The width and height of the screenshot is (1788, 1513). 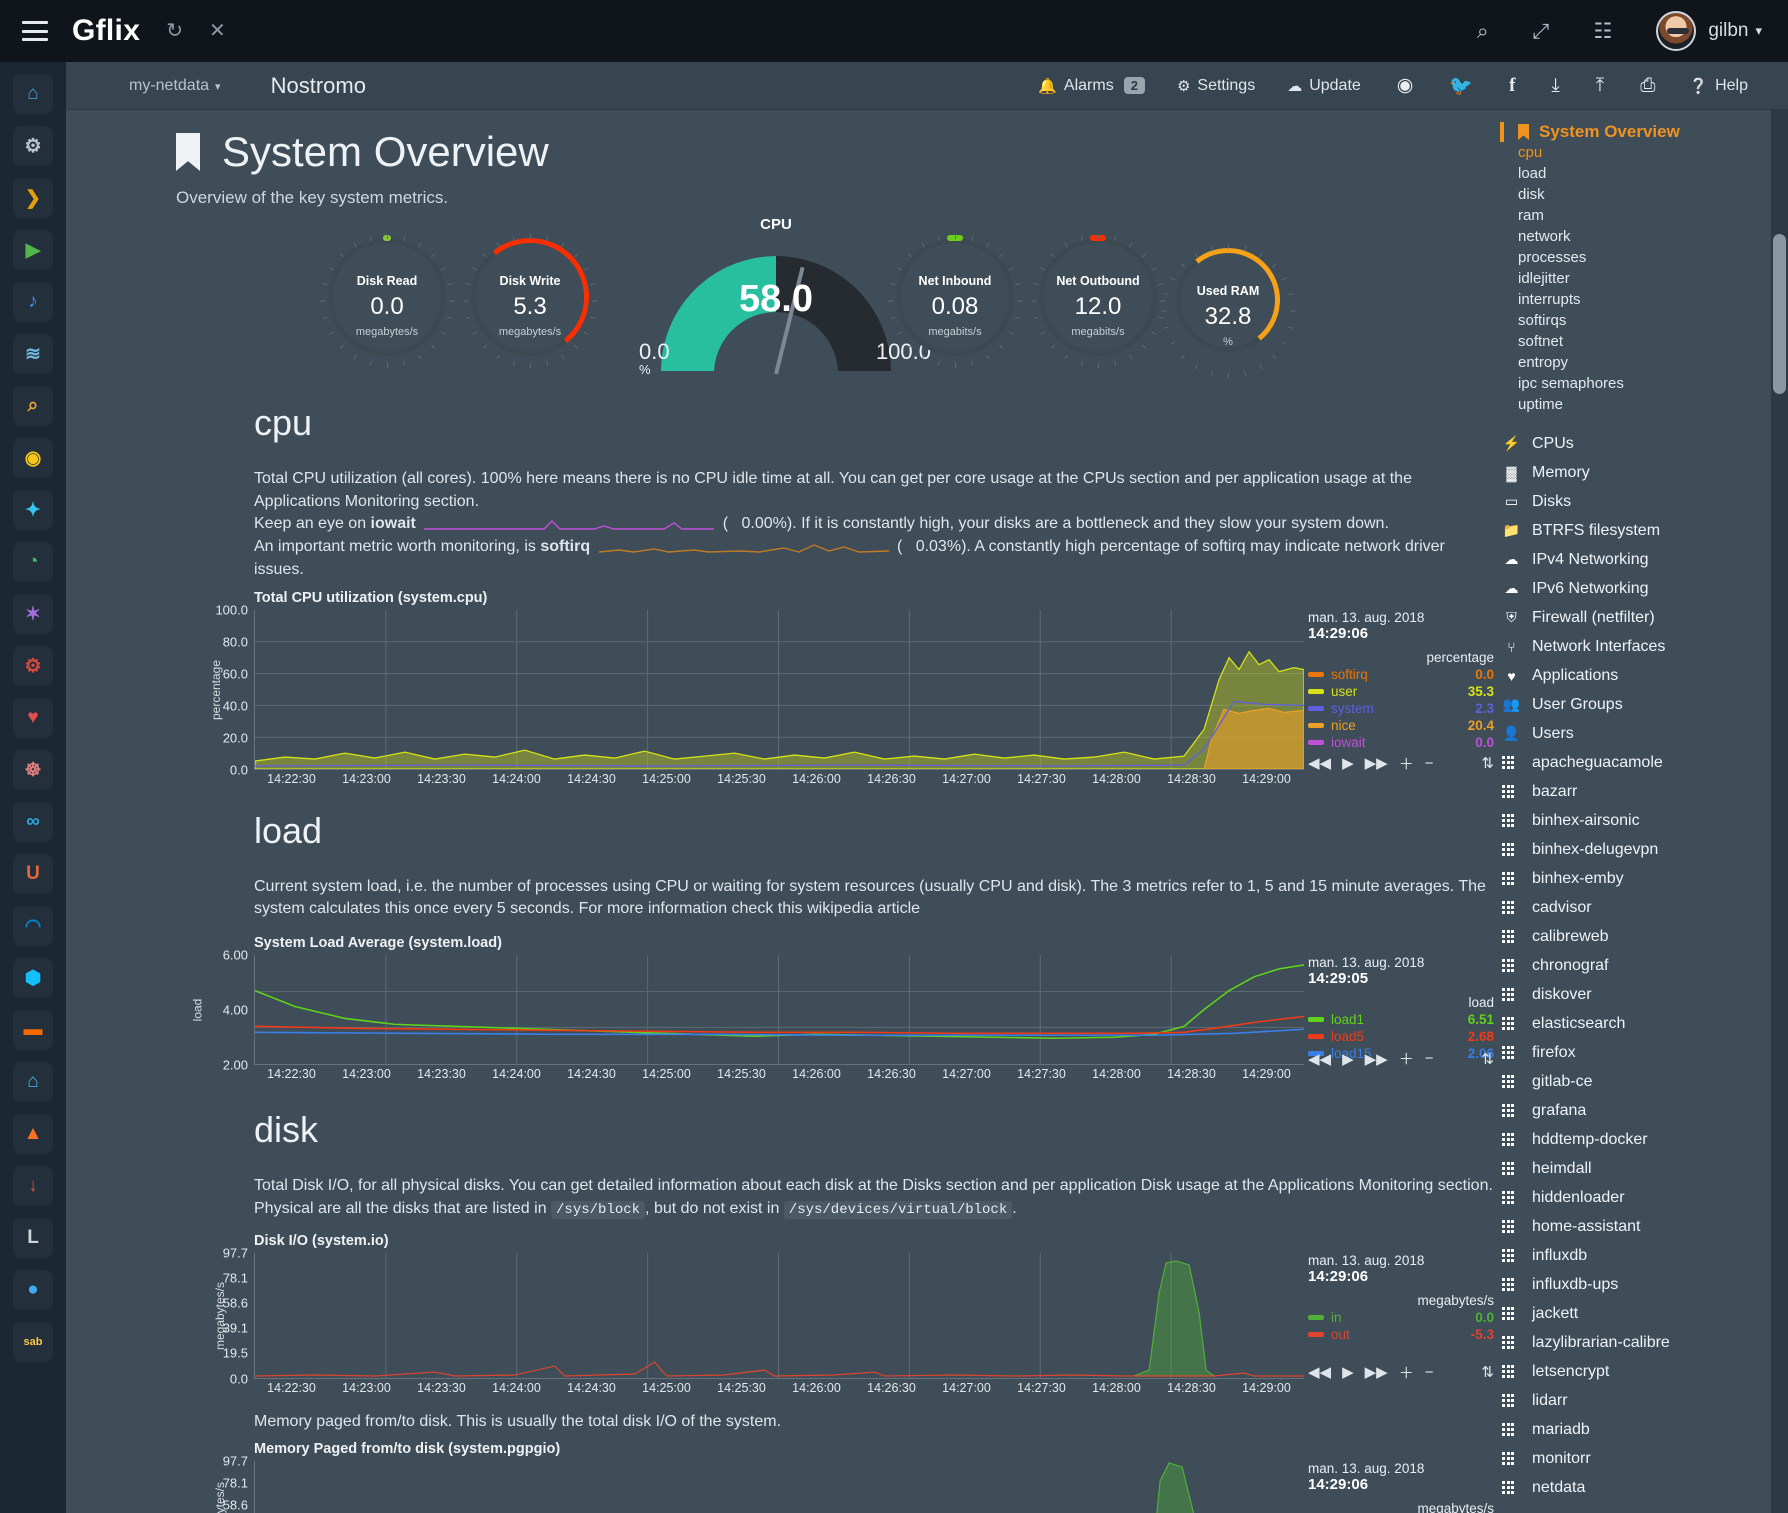 What do you see at coordinates (33, 666) in the screenshot?
I see `ombi-icon: ⚙` at bounding box center [33, 666].